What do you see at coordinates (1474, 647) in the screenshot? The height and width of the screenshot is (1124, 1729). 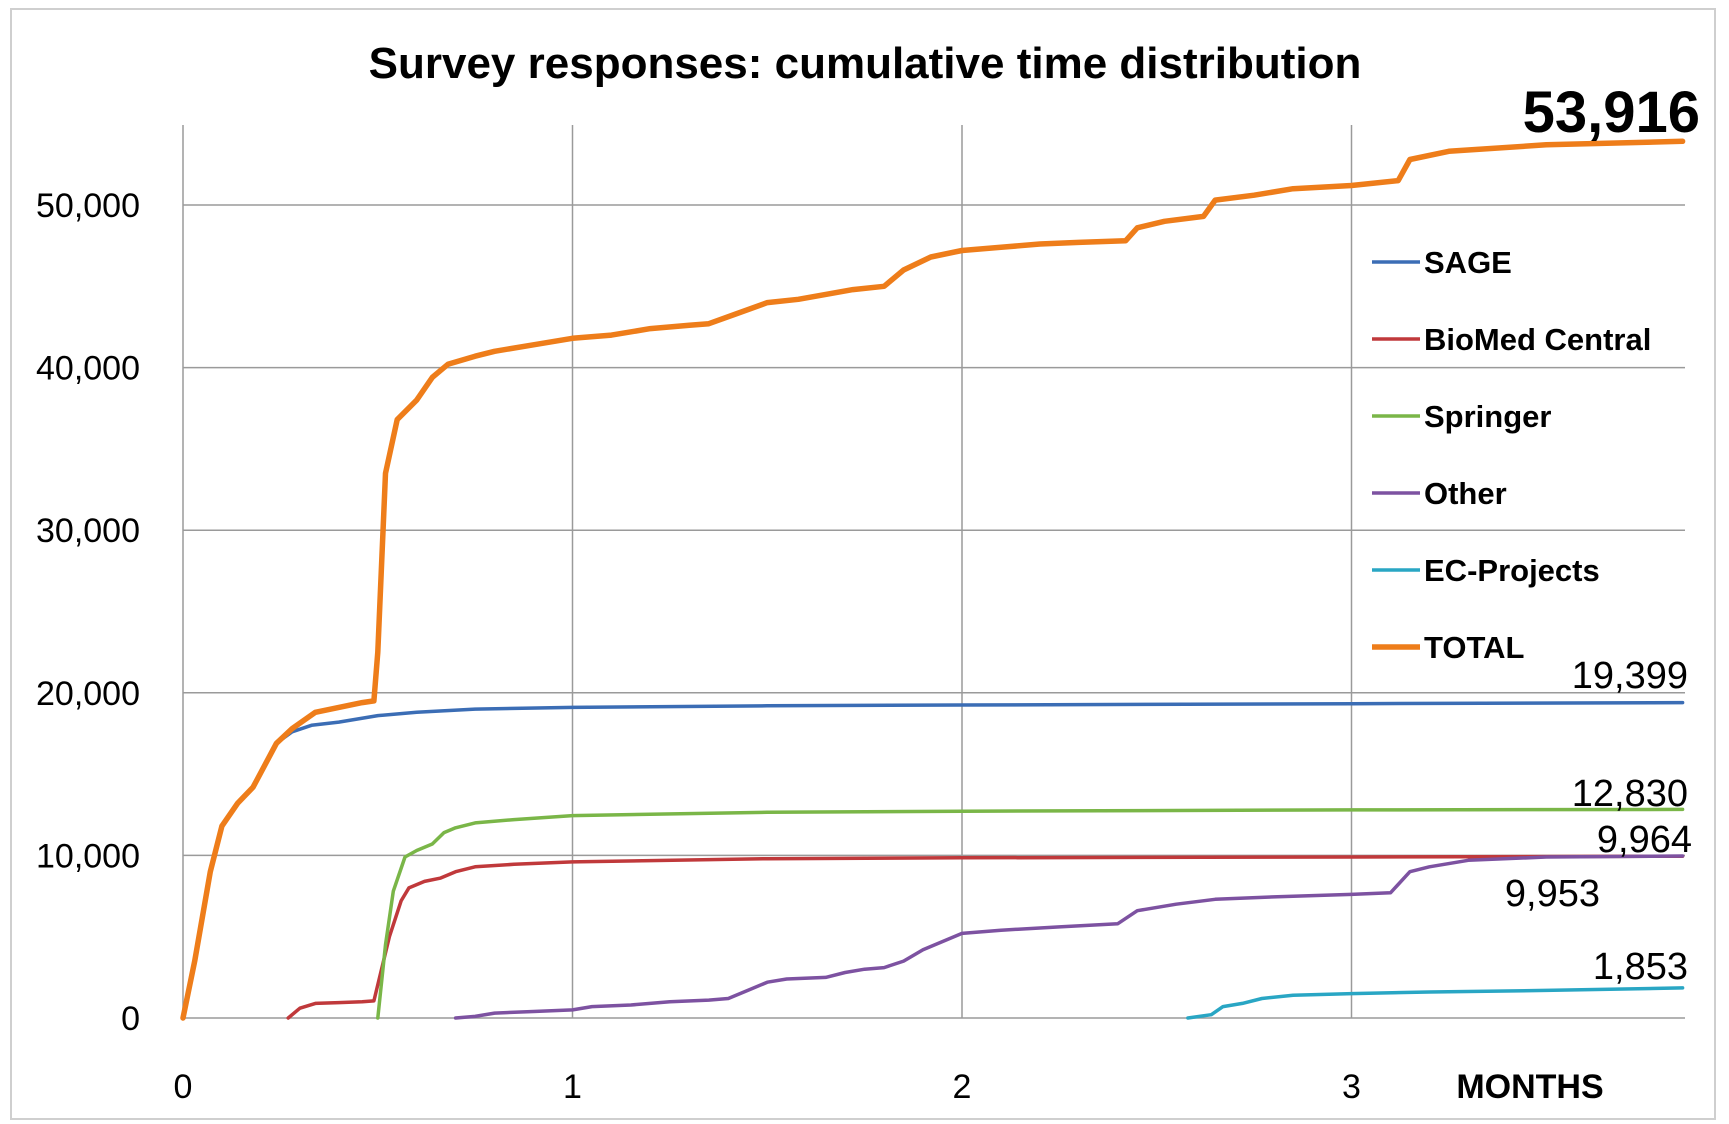 I see `legend-label: TOTAL` at bounding box center [1474, 647].